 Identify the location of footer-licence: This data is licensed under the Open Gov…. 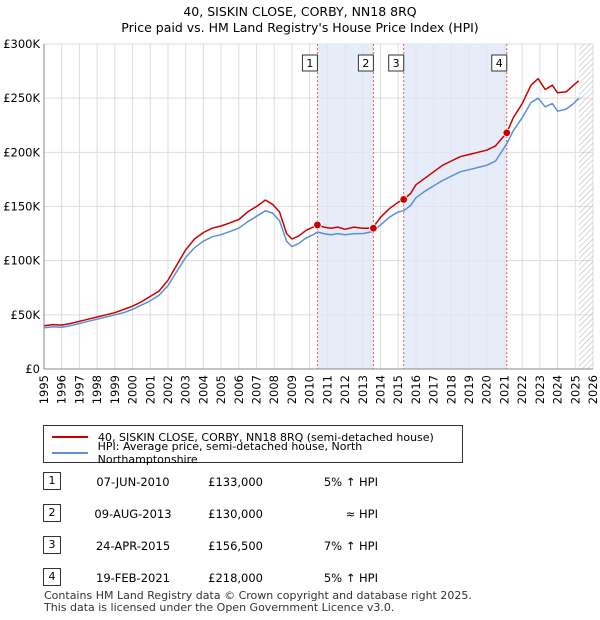
(219, 607).